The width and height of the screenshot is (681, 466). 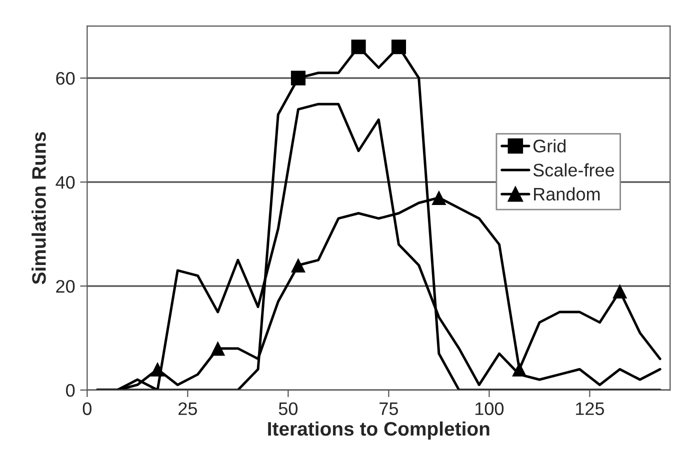 What do you see at coordinates (389, 409) in the screenshot?
I see `x-tick-label: 75` at bounding box center [389, 409].